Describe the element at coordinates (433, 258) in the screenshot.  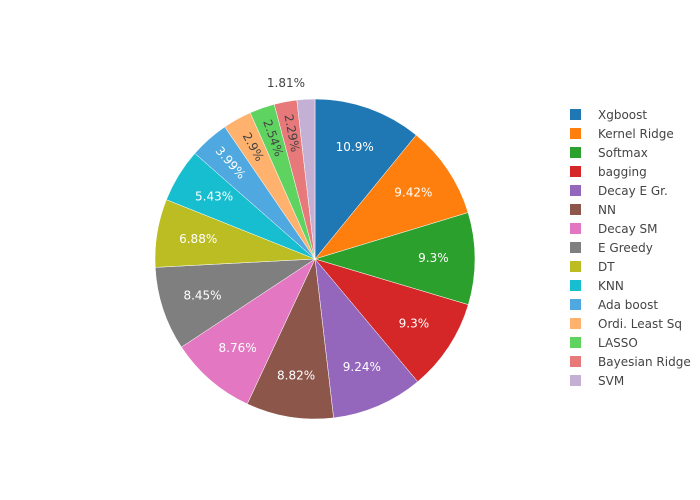
I see `slice-label-softmax: 9.3%` at that location.